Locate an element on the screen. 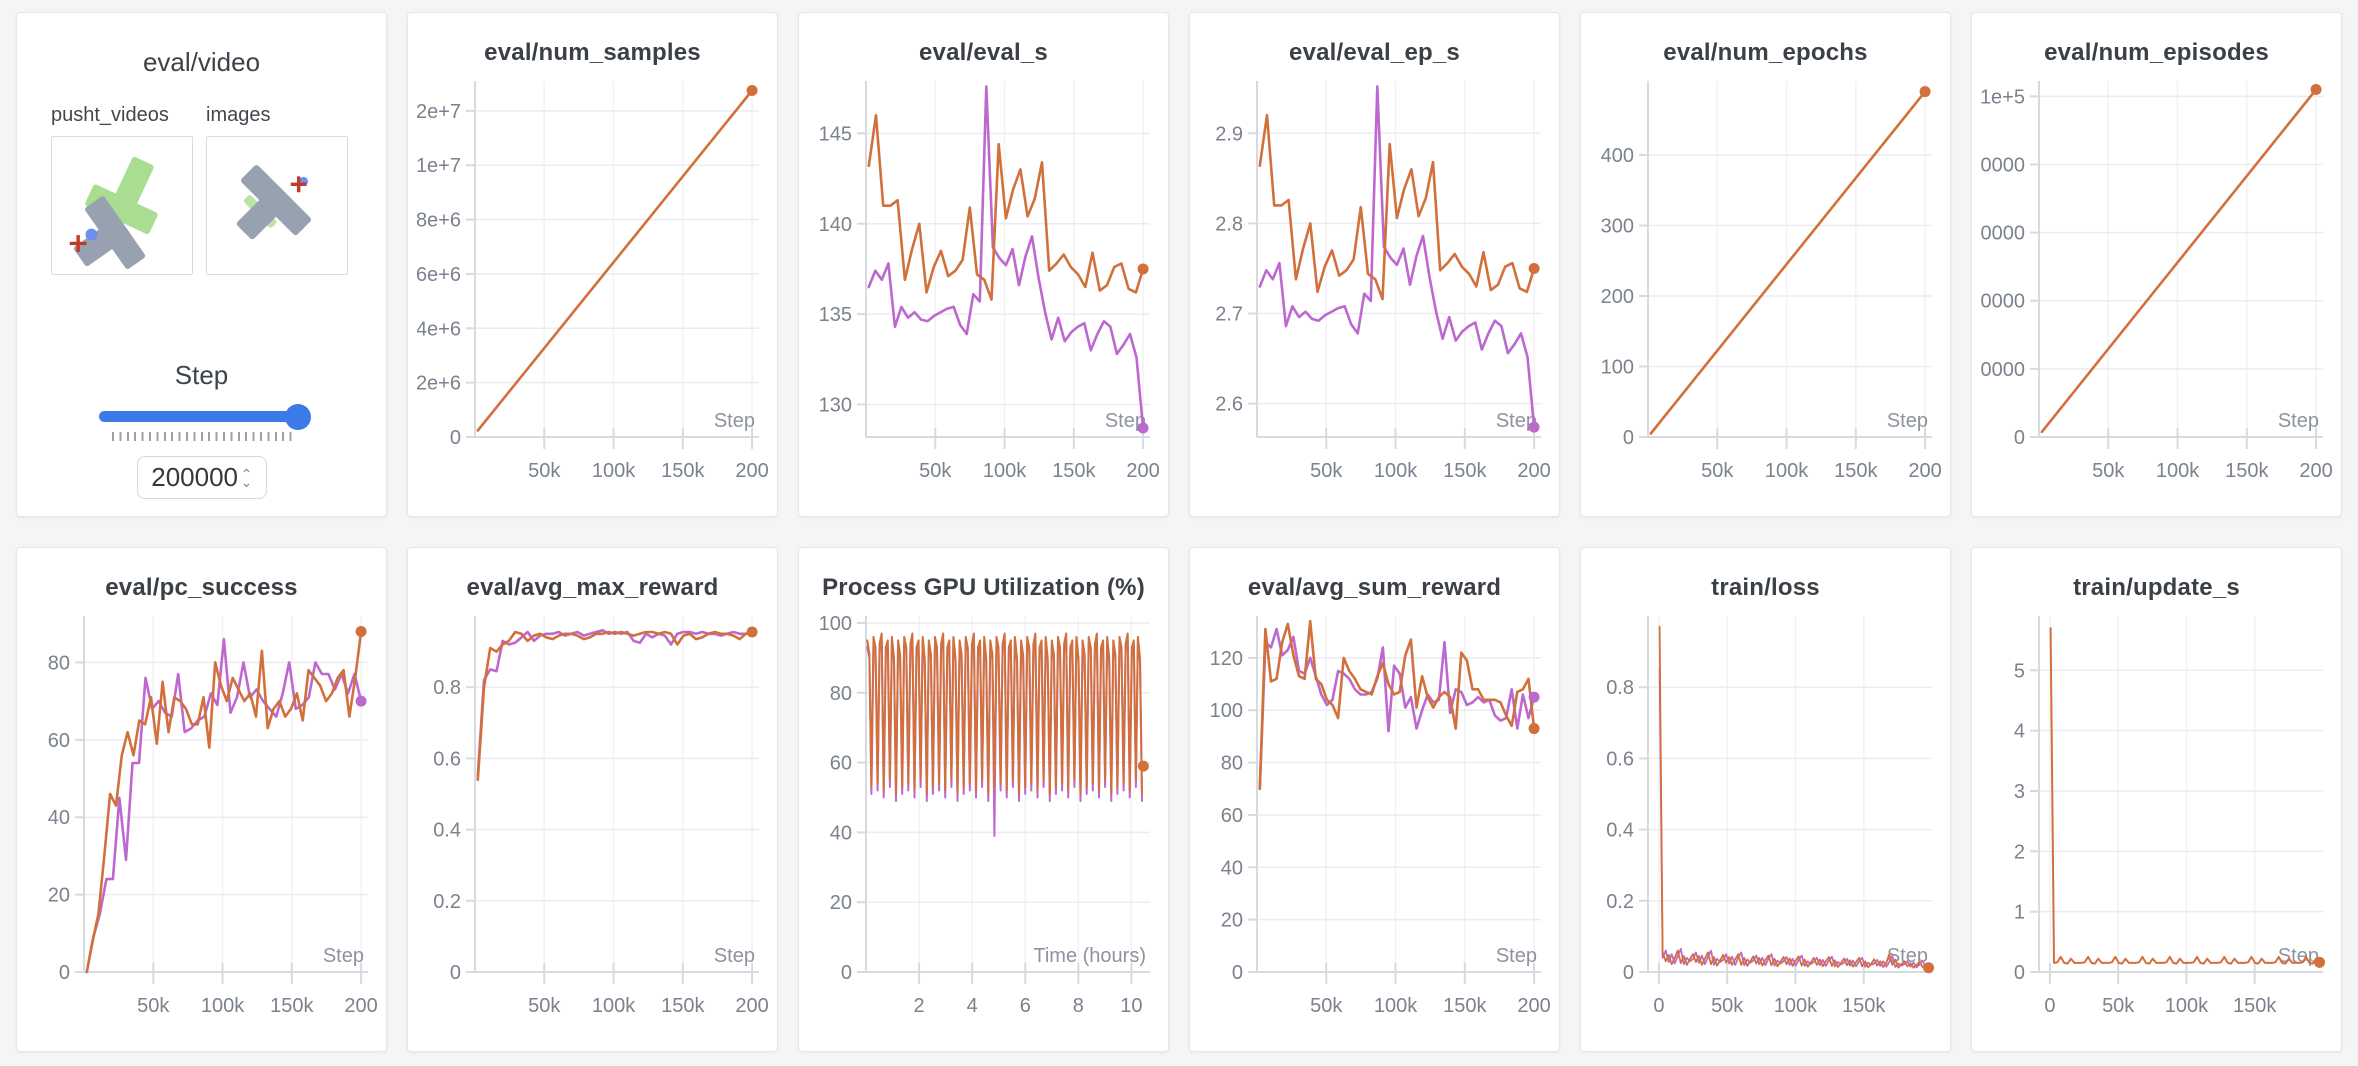 The height and width of the screenshot is (1066, 2358). media-label: images is located at coordinates (238, 115).